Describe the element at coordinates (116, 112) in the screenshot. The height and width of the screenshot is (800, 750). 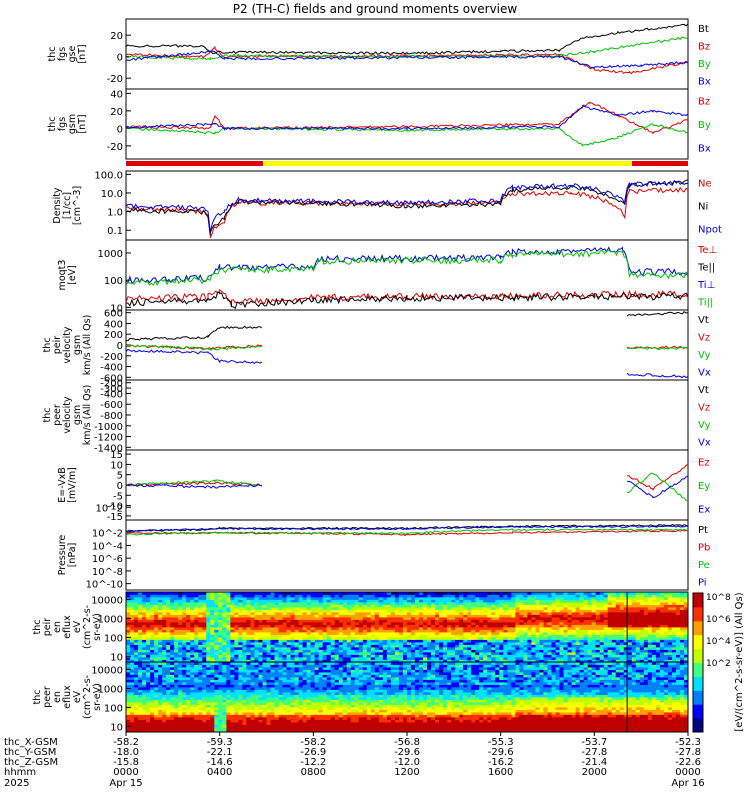
I see `y-tick-label: 20` at that location.